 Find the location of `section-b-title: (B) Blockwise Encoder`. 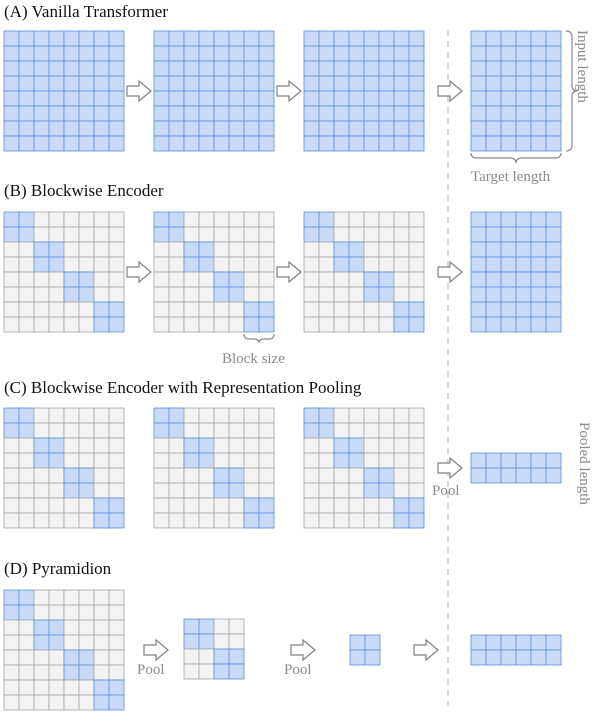

section-b-title: (B) Blockwise Encoder is located at coordinates (84, 190).